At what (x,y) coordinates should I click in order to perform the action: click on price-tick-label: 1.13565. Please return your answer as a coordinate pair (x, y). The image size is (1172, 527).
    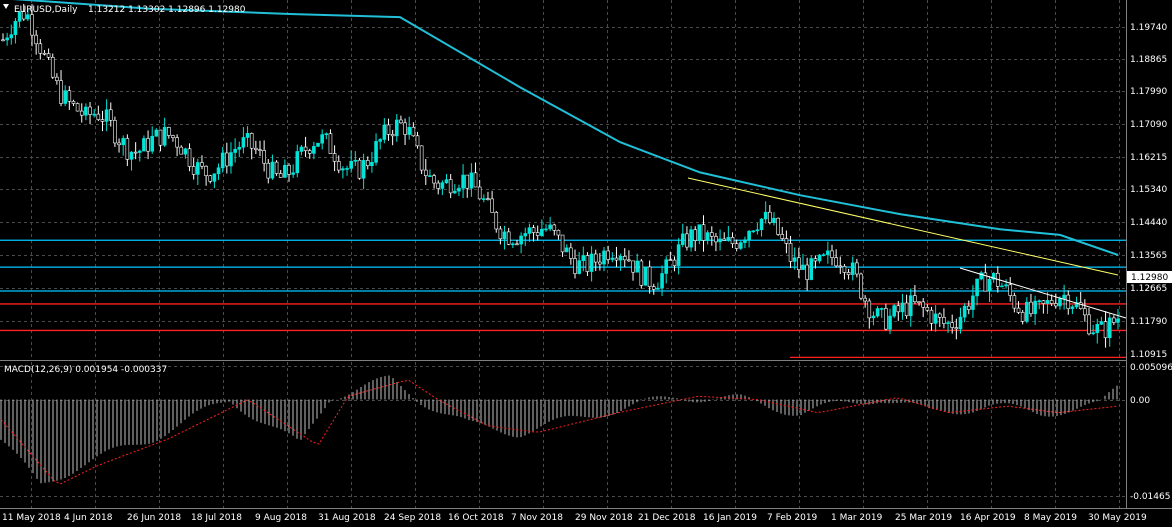
    Looking at the image, I should click on (1148, 256).